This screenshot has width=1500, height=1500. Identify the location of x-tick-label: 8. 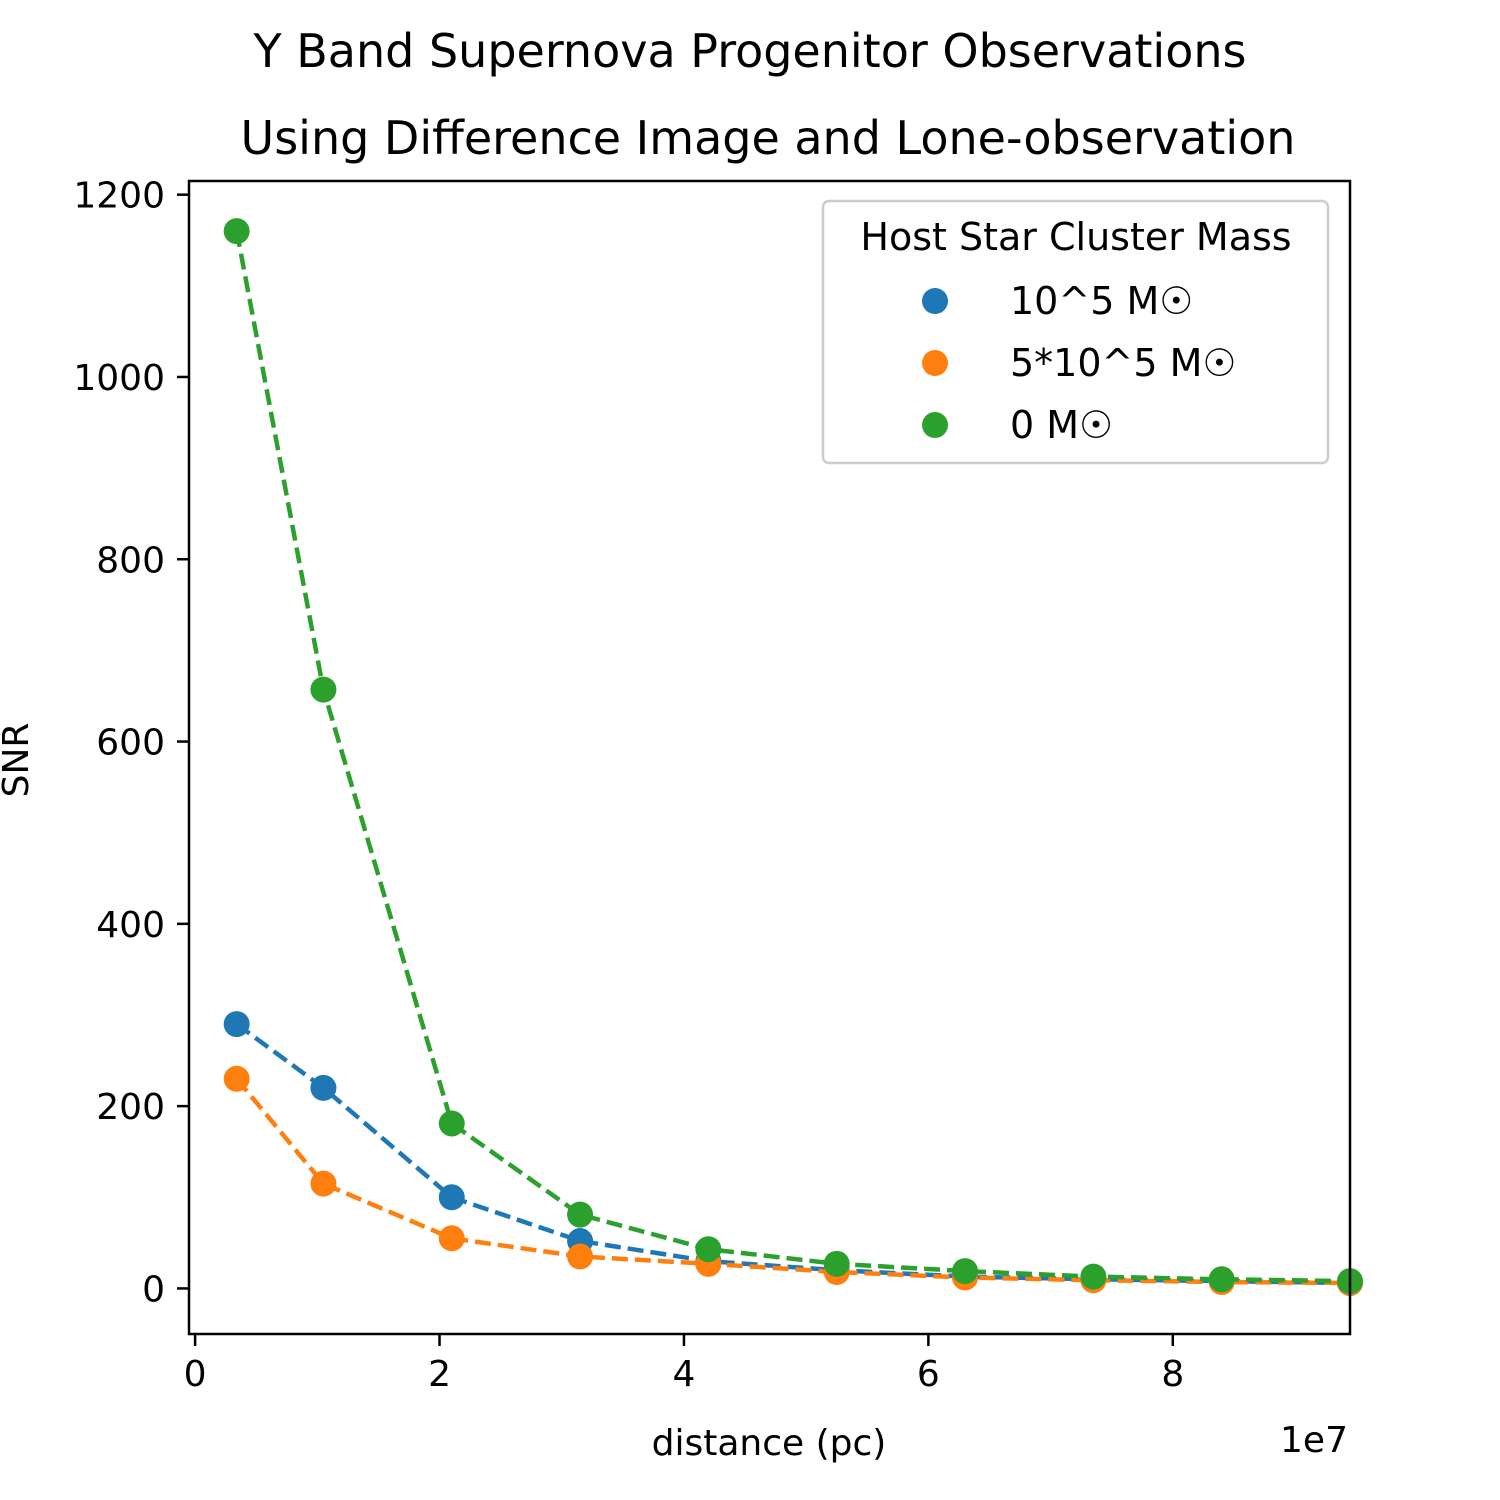
(1172, 1374).